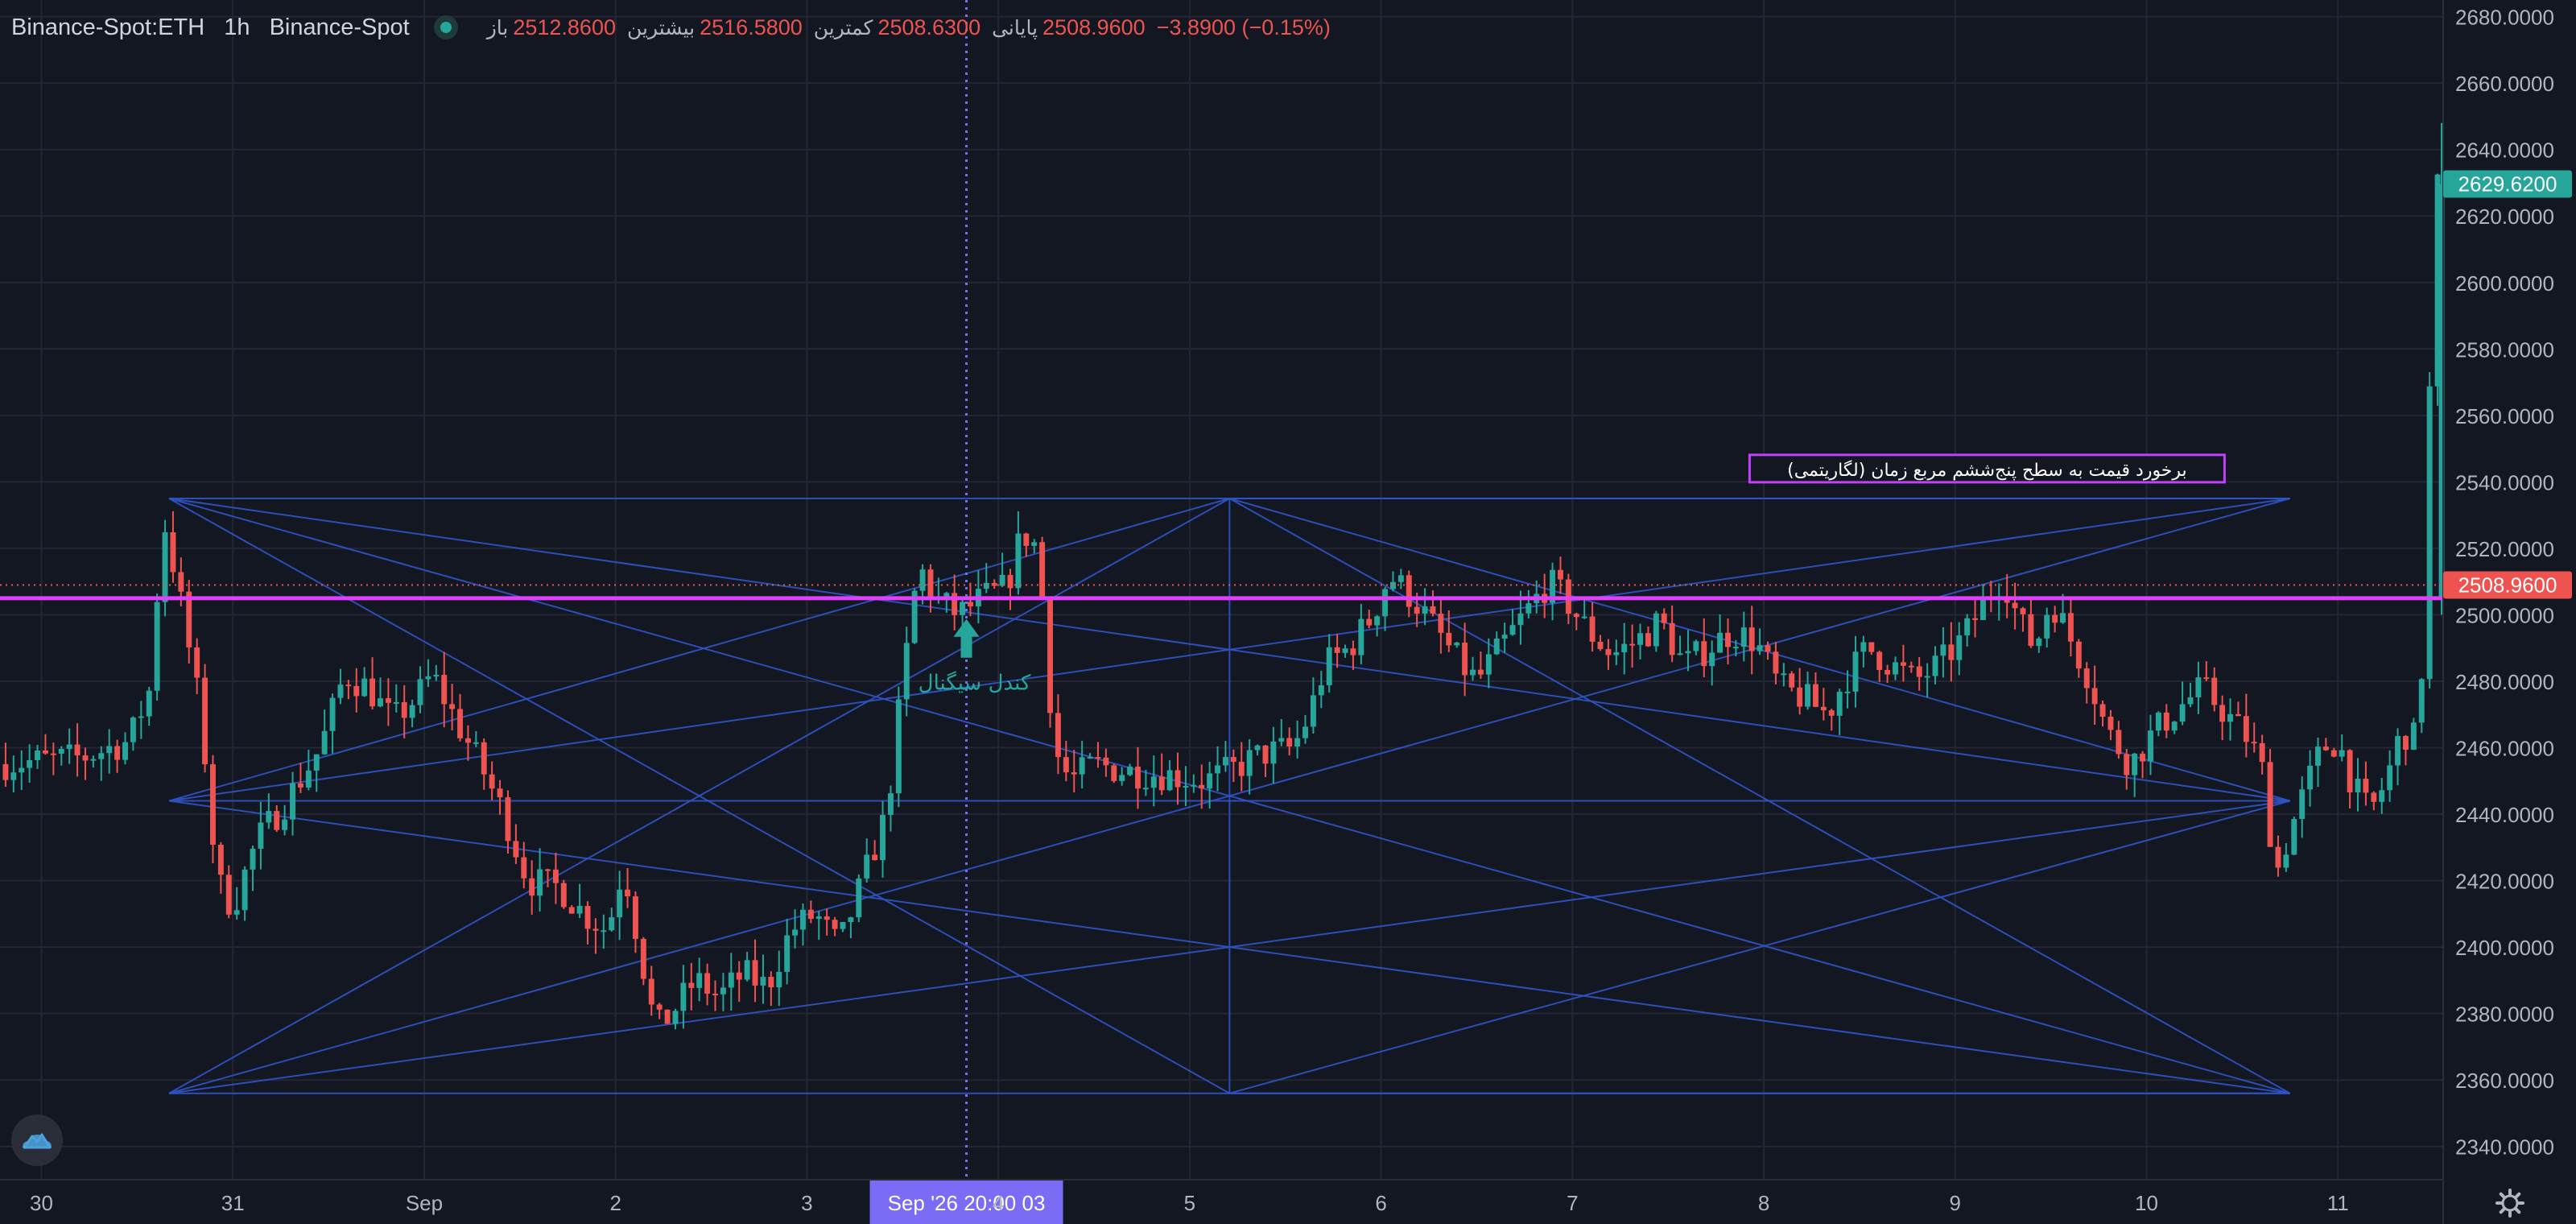 This screenshot has width=2576, height=1224. What do you see at coordinates (699, 650) in the screenshot?
I see `fan-line` at bounding box center [699, 650].